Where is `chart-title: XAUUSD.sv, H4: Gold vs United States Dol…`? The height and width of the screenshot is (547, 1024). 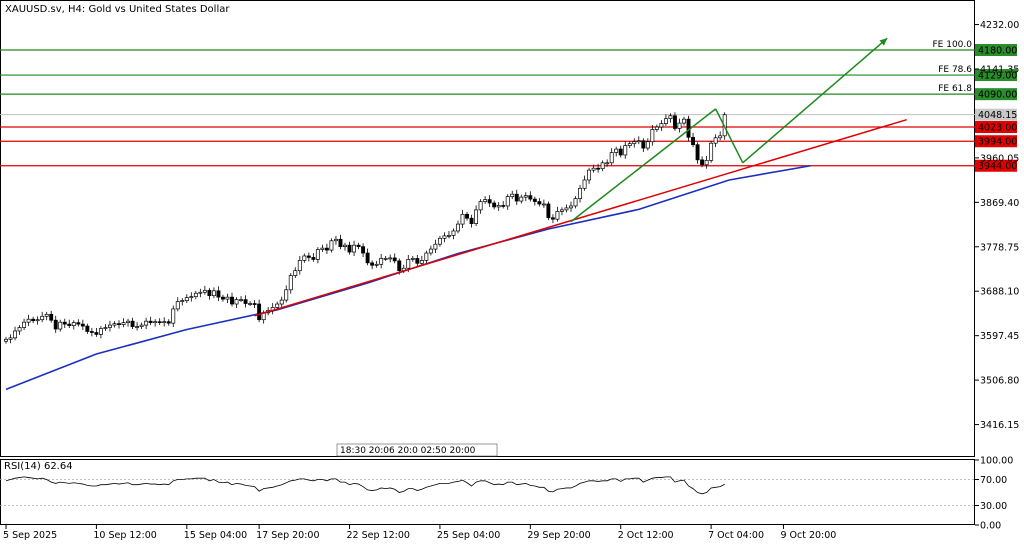
chart-title: XAUUSD.sv, H4: Gold vs United States Dol… is located at coordinates (117, 9).